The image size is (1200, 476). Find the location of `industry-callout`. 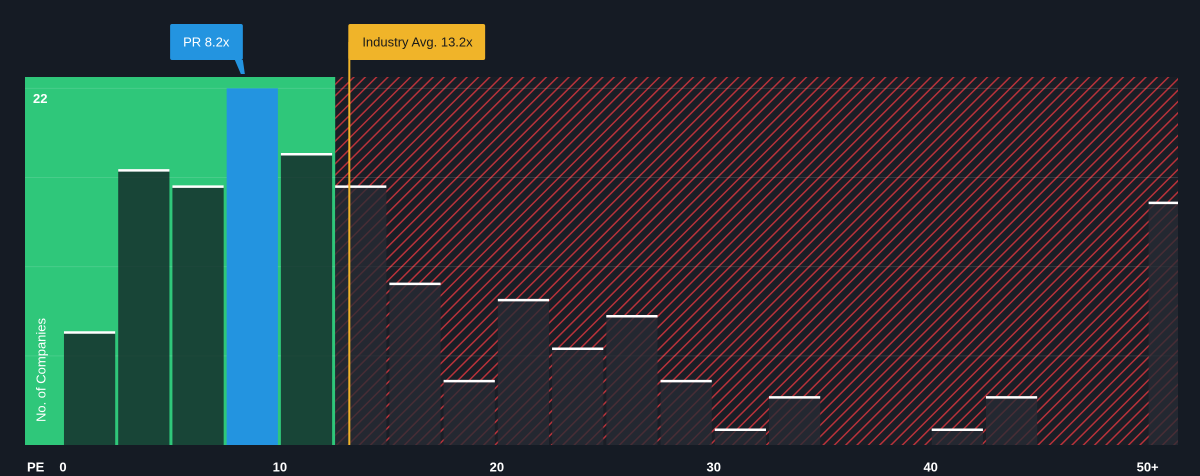

industry-callout is located at coordinates (417, 42).